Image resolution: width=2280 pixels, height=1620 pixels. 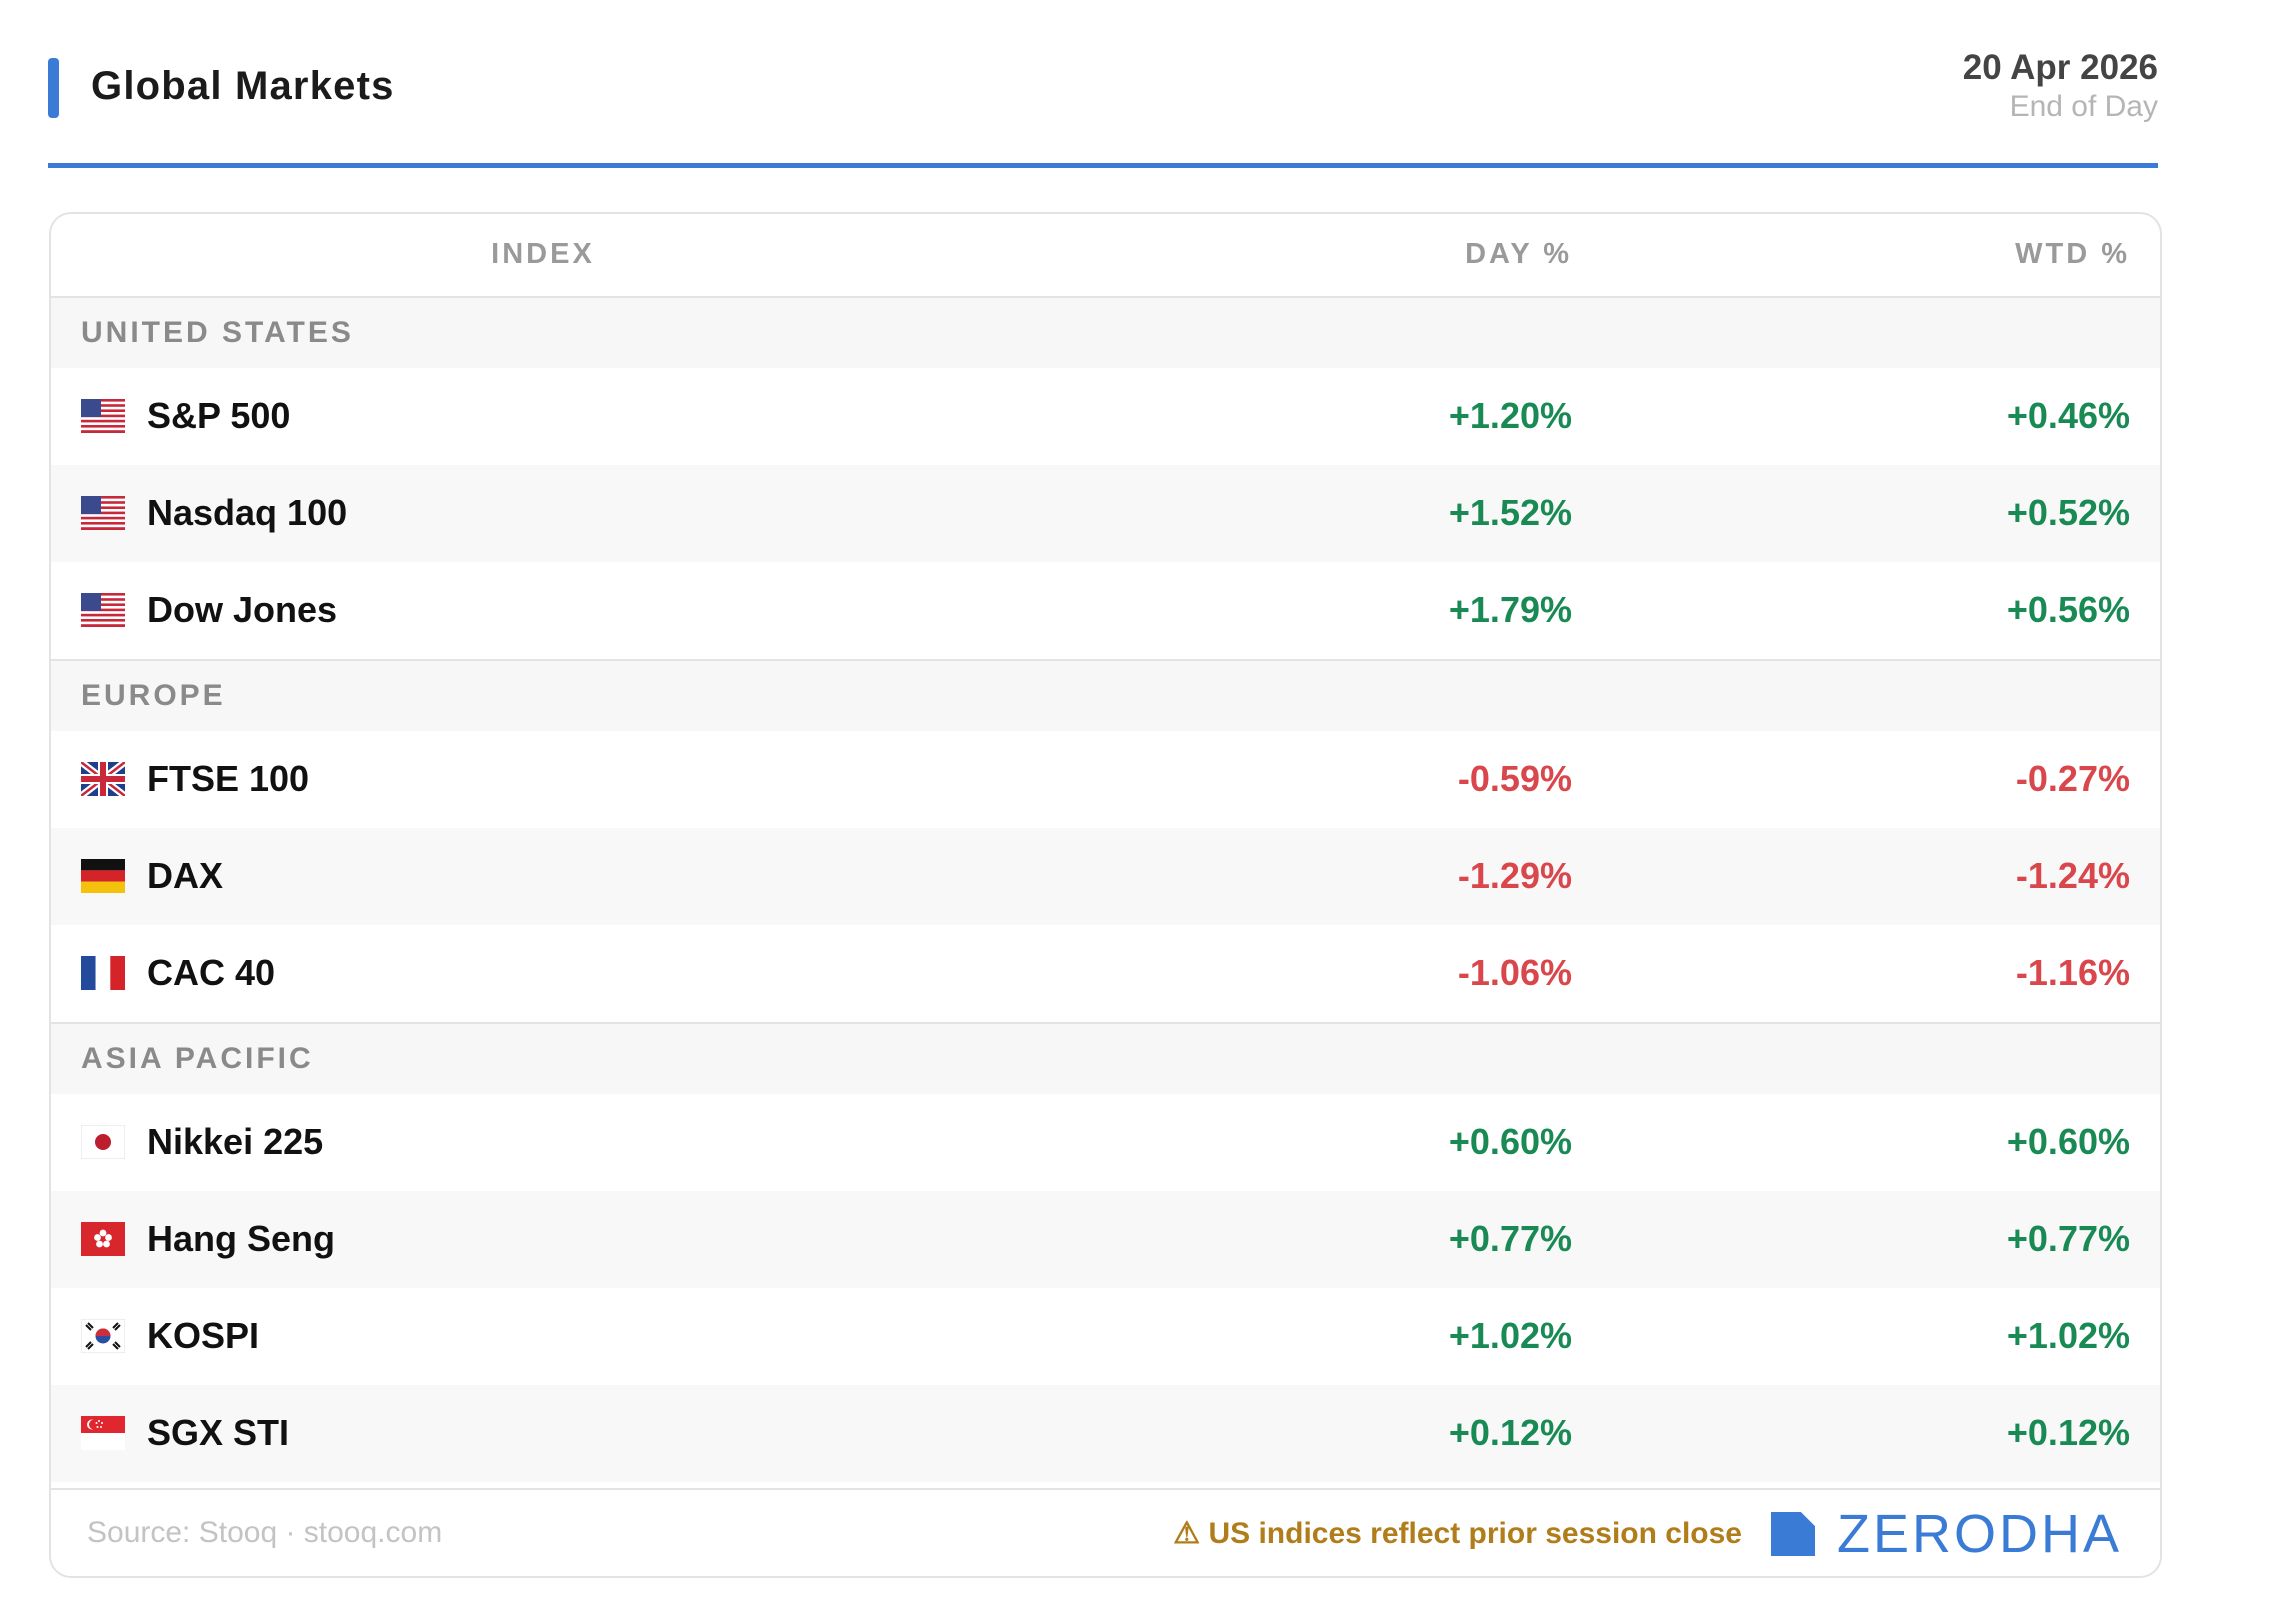 What do you see at coordinates (2068, 1141) in the screenshot?
I see `wtd-change: +0.60%` at bounding box center [2068, 1141].